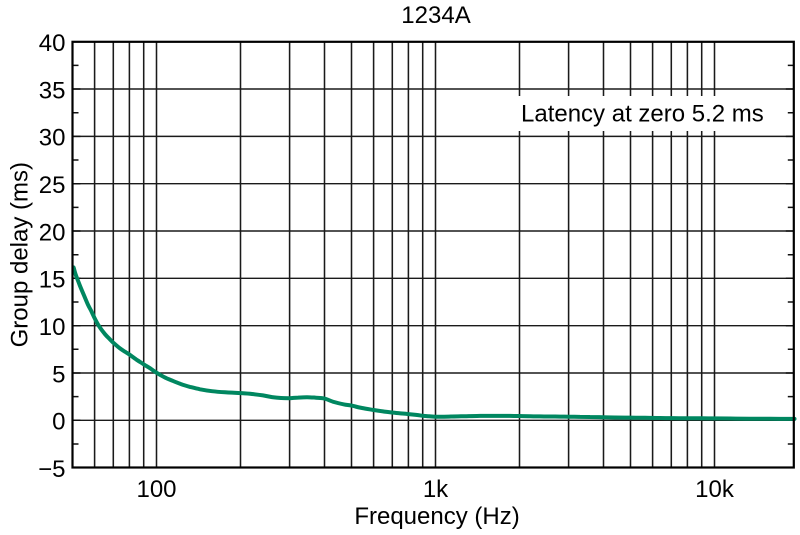 The width and height of the screenshot is (800, 535). I want to click on svg-text: 0, so click(58, 422).